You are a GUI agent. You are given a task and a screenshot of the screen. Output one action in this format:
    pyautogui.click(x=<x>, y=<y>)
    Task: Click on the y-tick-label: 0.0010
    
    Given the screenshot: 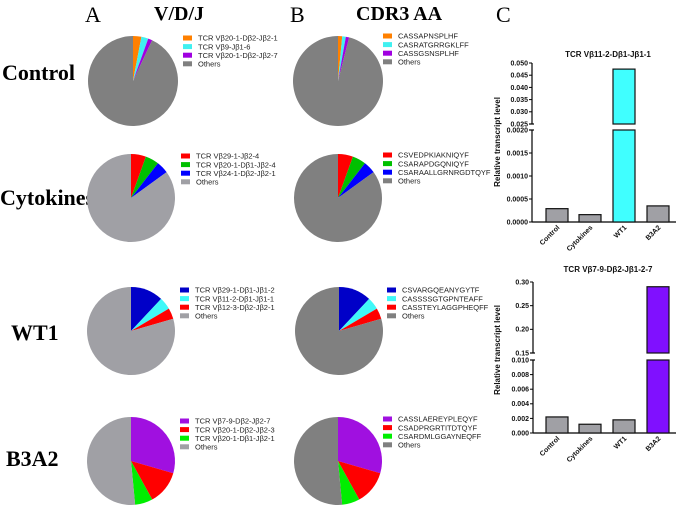 What is the action you would take?
    pyautogui.click(x=518, y=176)
    